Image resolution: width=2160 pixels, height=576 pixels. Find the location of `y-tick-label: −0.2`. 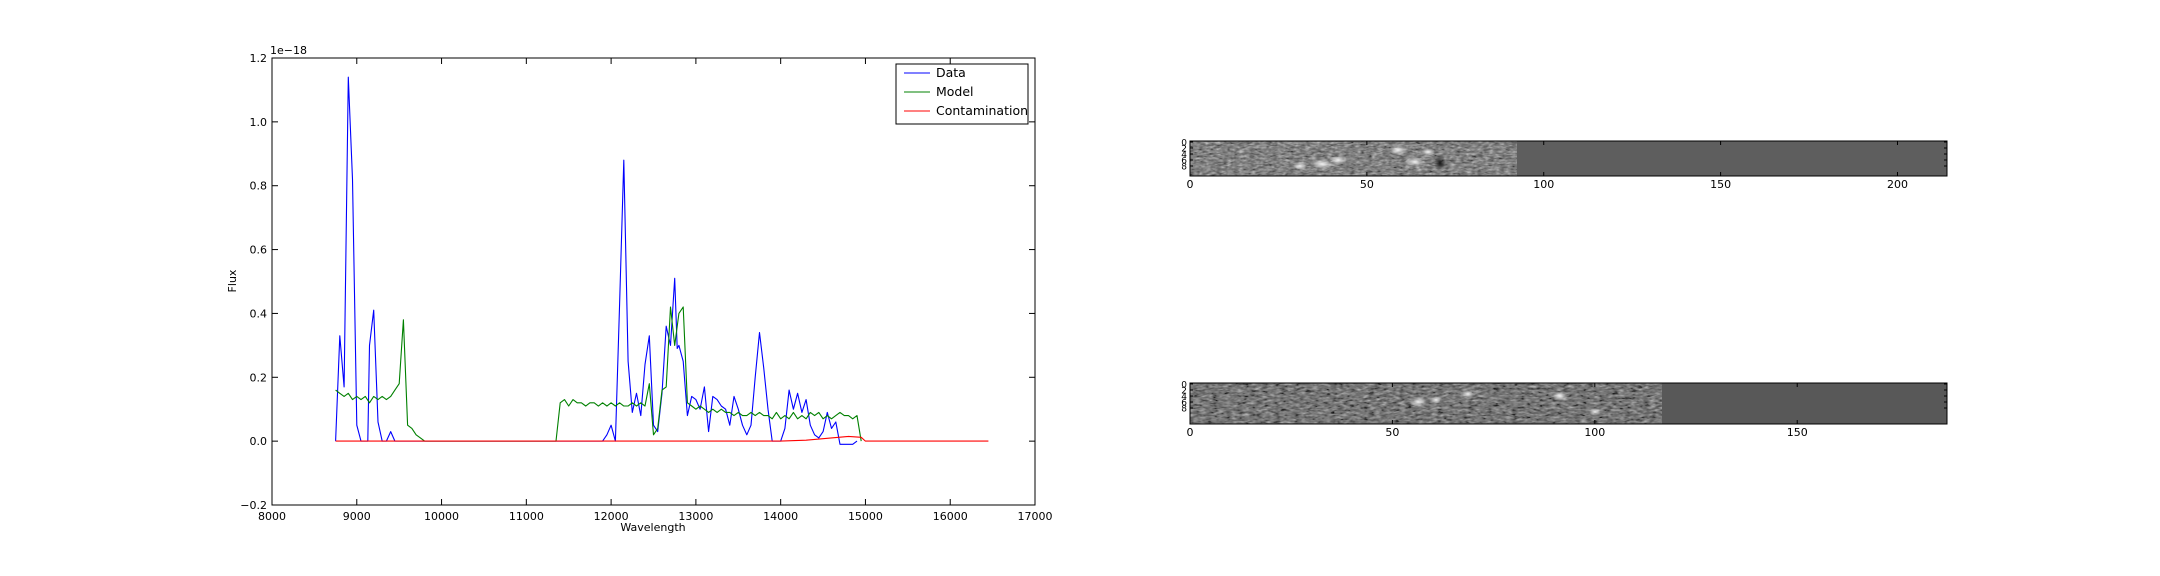

y-tick-label: −0.2 is located at coordinates (253, 505).